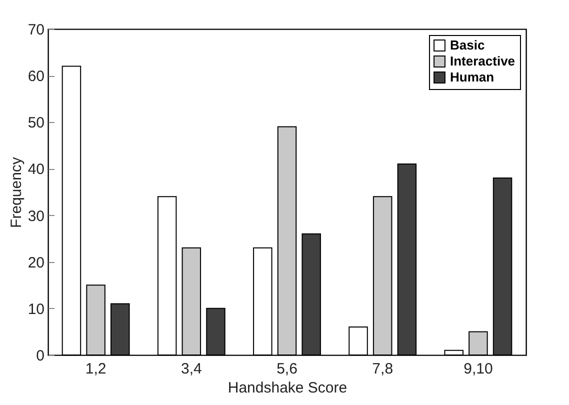  Describe the element at coordinates (288, 388) in the screenshot. I see `x-axis-title: Handshake Score` at that location.